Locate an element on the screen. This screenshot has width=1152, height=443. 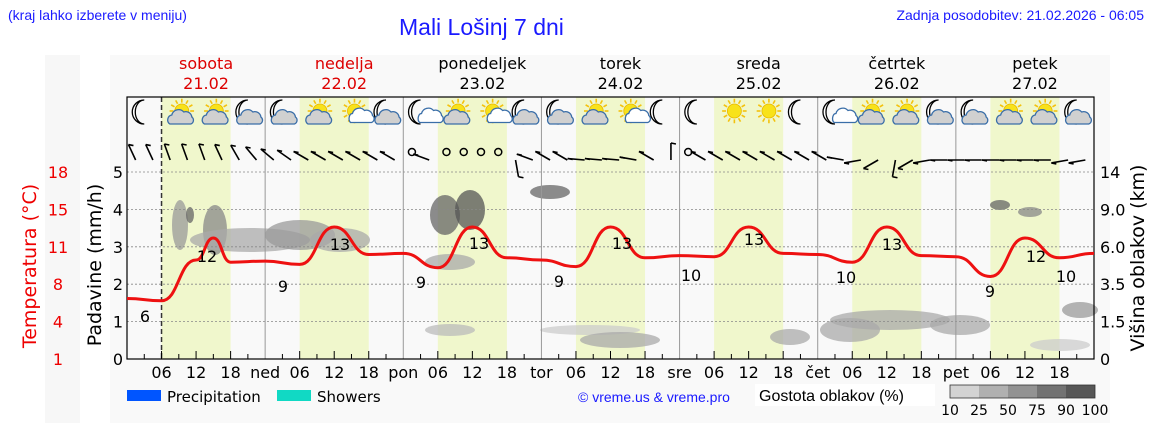
precip-tick: 4 is located at coordinates (118, 209).